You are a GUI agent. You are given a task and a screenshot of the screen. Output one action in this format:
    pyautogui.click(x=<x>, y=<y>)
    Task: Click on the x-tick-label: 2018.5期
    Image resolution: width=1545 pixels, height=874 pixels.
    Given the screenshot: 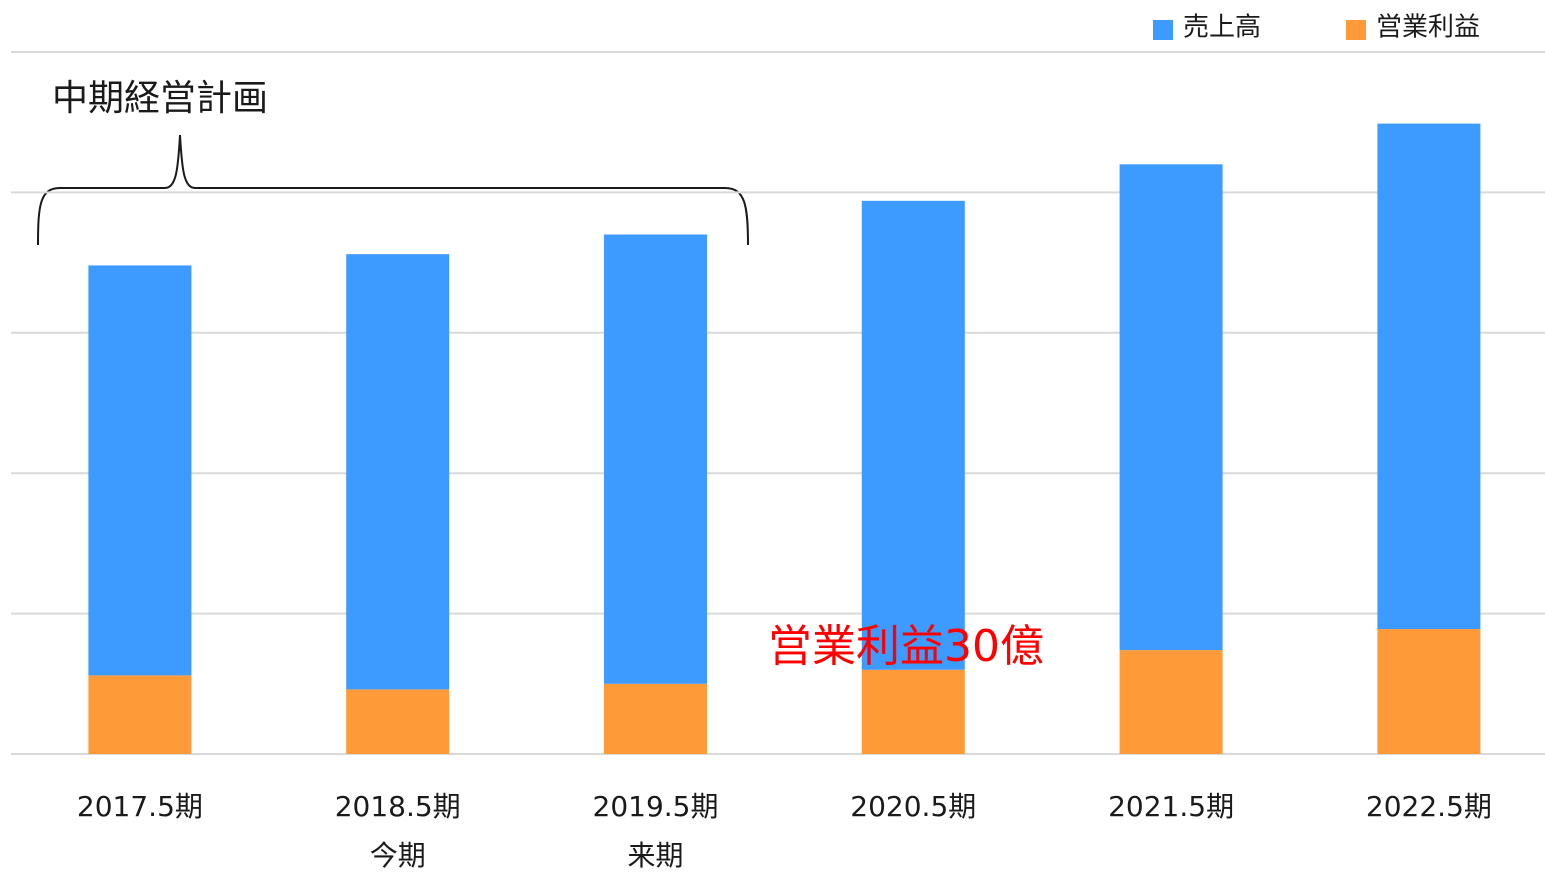 What is the action you would take?
    pyautogui.click(x=398, y=806)
    